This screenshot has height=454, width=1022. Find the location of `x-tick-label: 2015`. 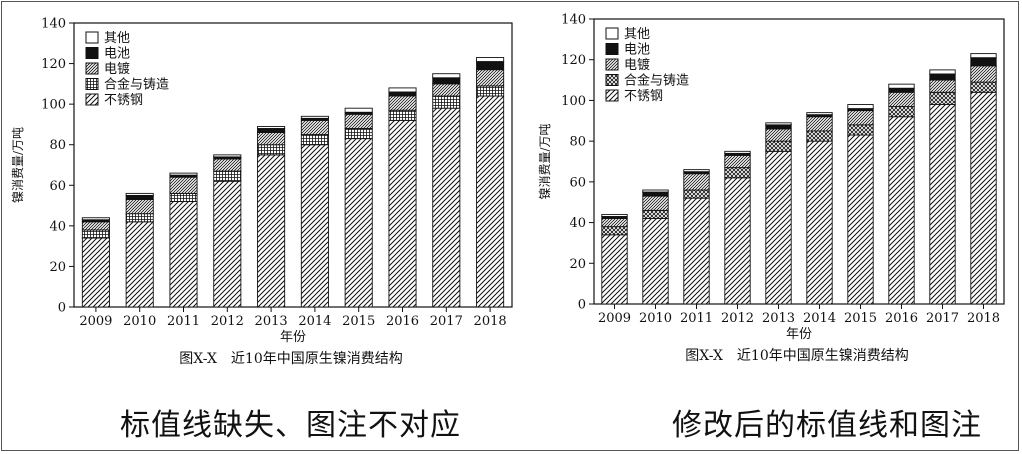

x-tick-label: 2015 is located at coordinates (358, 321).